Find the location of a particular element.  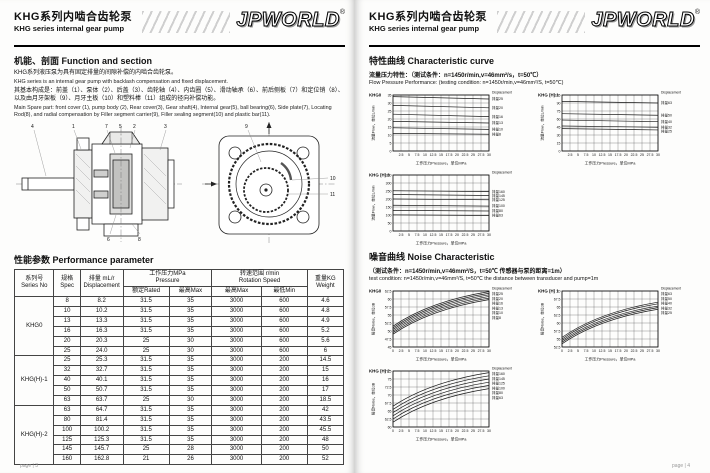

legend-item: 排量13 is located at coordinates (497, 122).